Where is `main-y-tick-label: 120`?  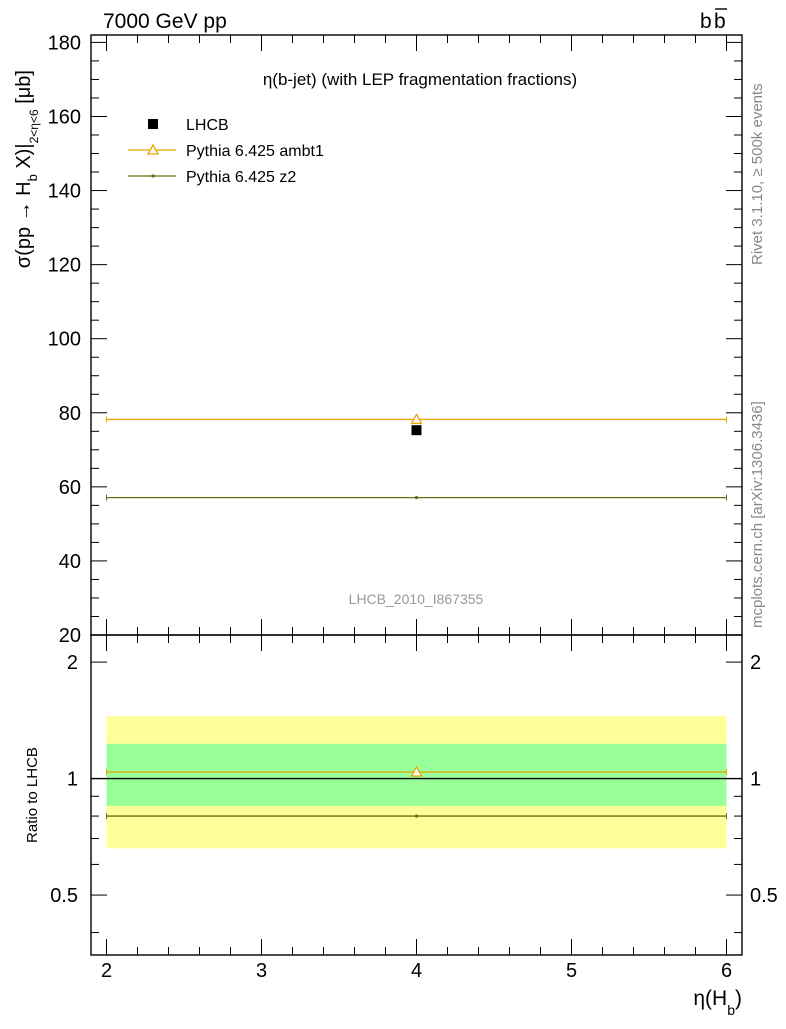 main-y-tick-label: 120 is located at coordinates (64, 266).